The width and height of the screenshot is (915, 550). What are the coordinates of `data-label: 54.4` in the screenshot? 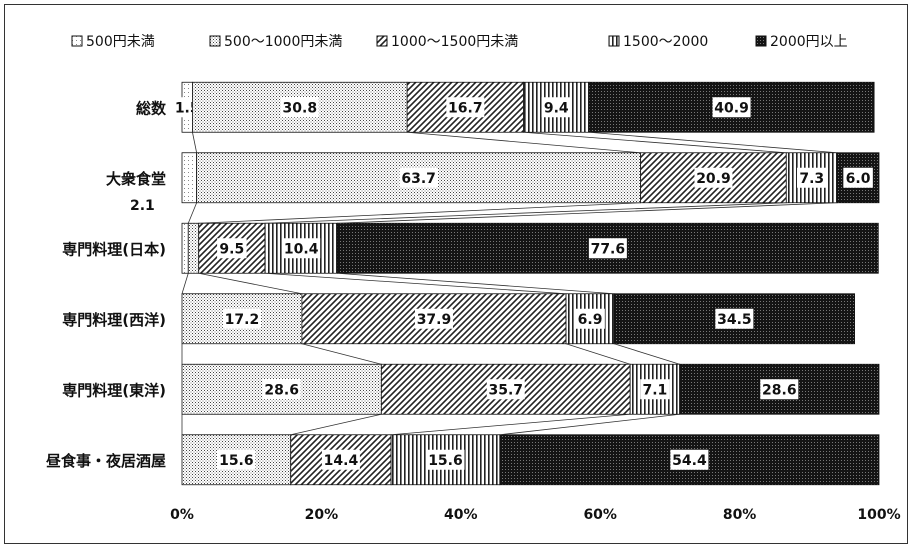 It's located at (689, 461).